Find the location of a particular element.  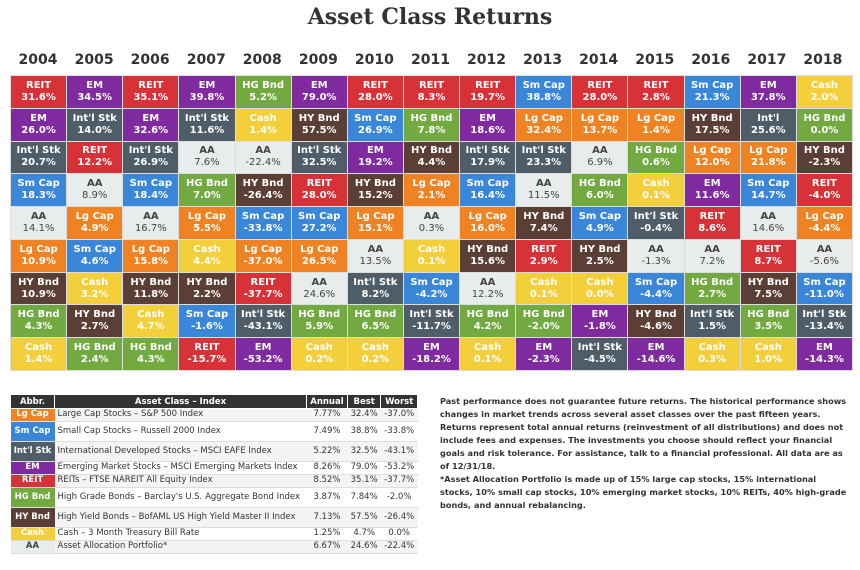

grid-cell-aa: AA 16.7% is located at coordinates (151, 223).